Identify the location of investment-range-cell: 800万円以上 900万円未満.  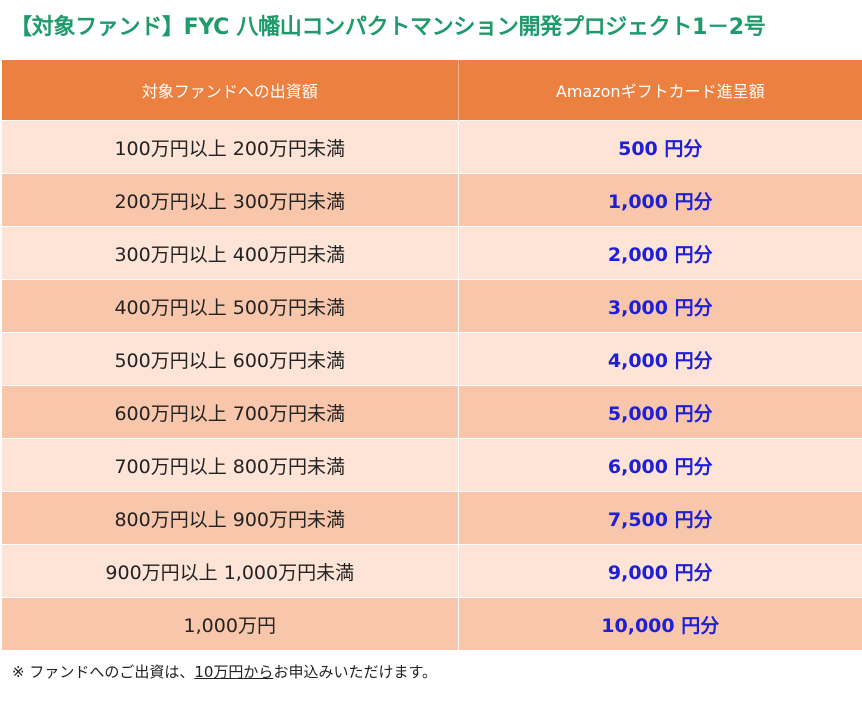
(230, 518).